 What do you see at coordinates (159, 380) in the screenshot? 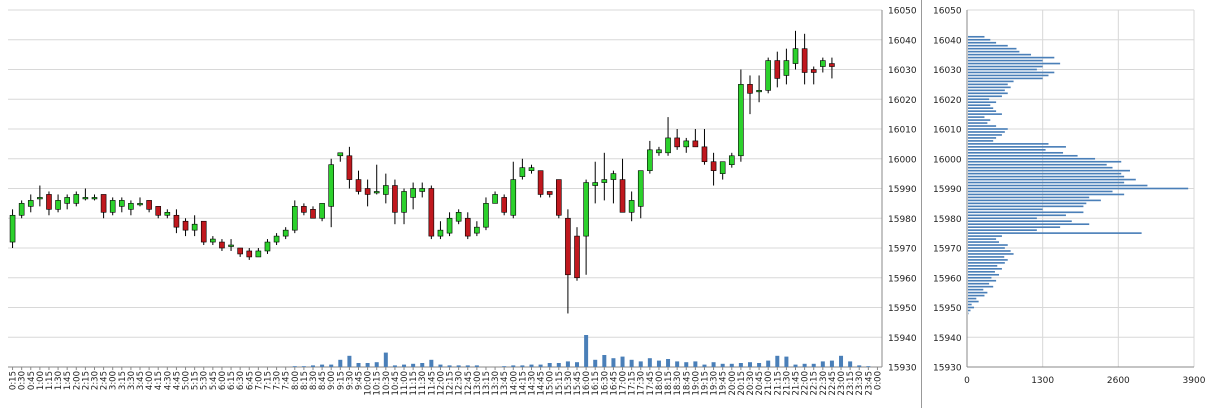
I see `x-tick-label: 4:15` at bounding box center [159, 380].